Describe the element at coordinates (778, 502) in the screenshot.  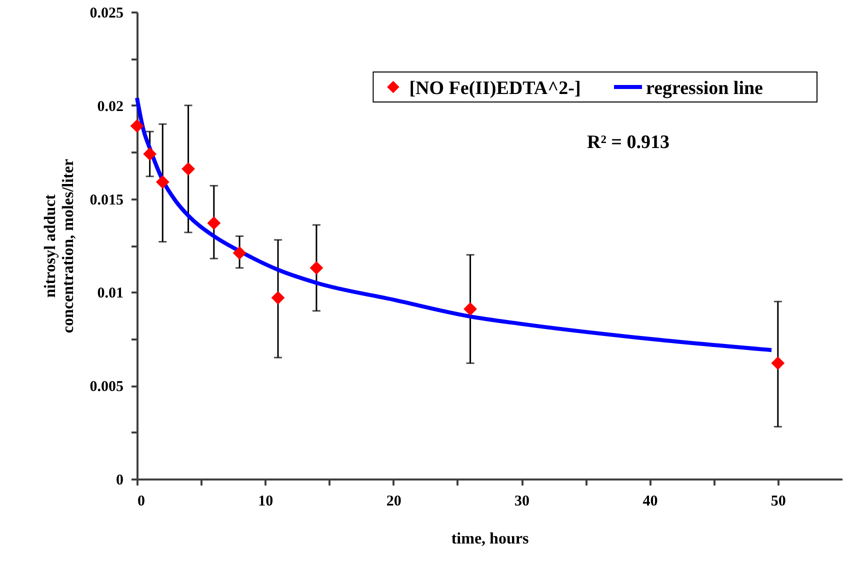
I see `x-tick-label: 50` at that location.